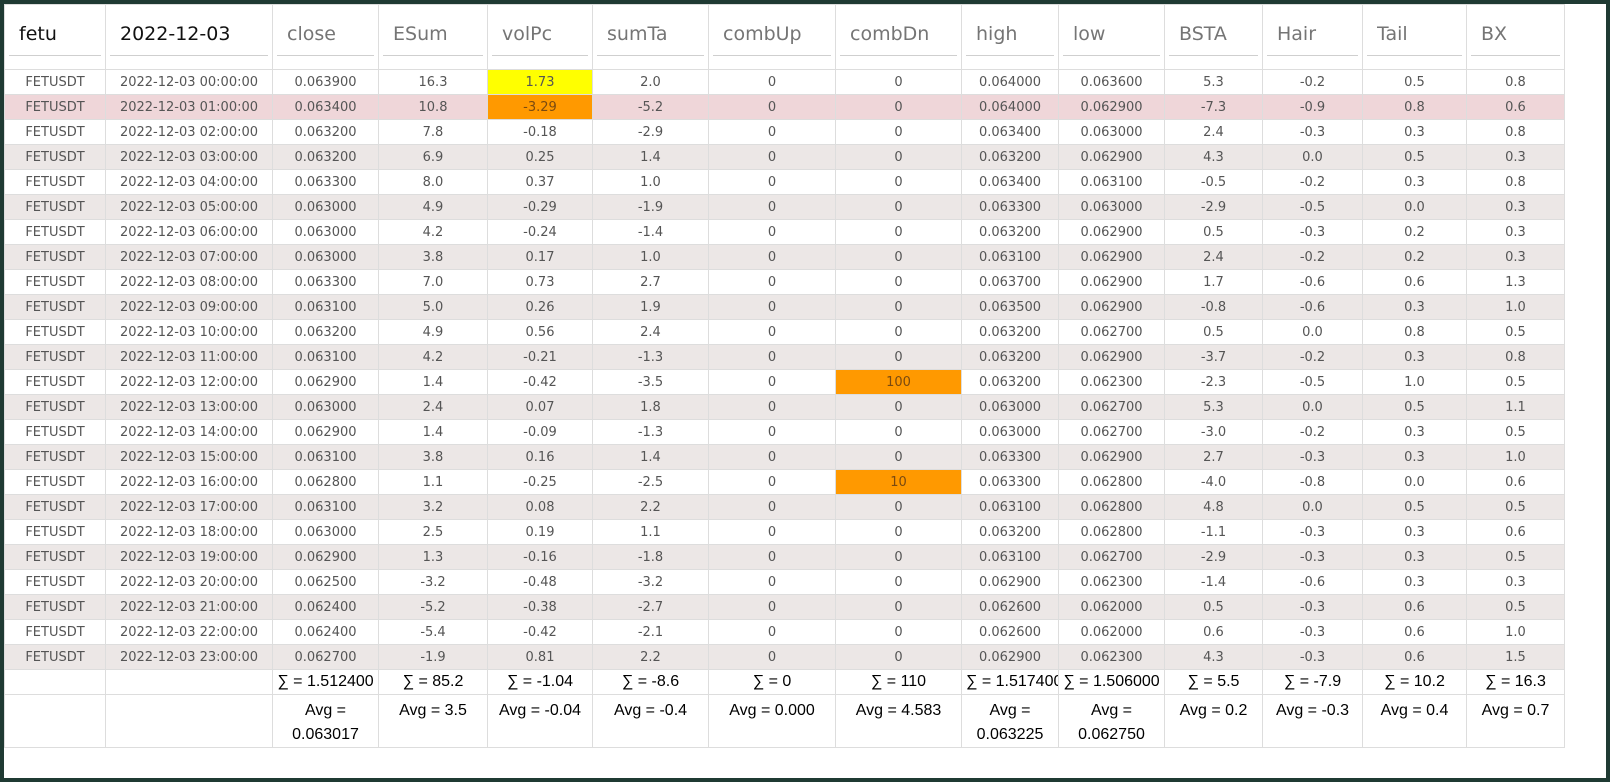  I want to click on cell-high: 0.063300, so click(1010, 482).